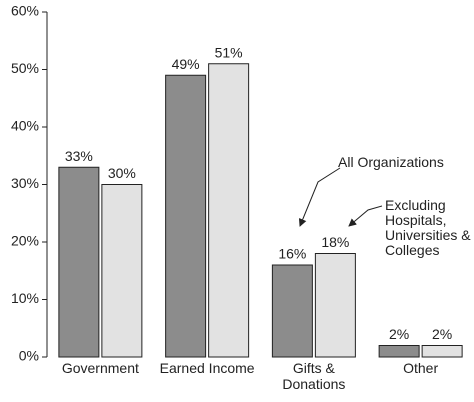 Image resolution: width=474 pixels, height=402 pixels. What do you see at coordinates (25, 126) in the screenshot?
I see `y-tick-label: 40%` at bounding box center [25, 126].